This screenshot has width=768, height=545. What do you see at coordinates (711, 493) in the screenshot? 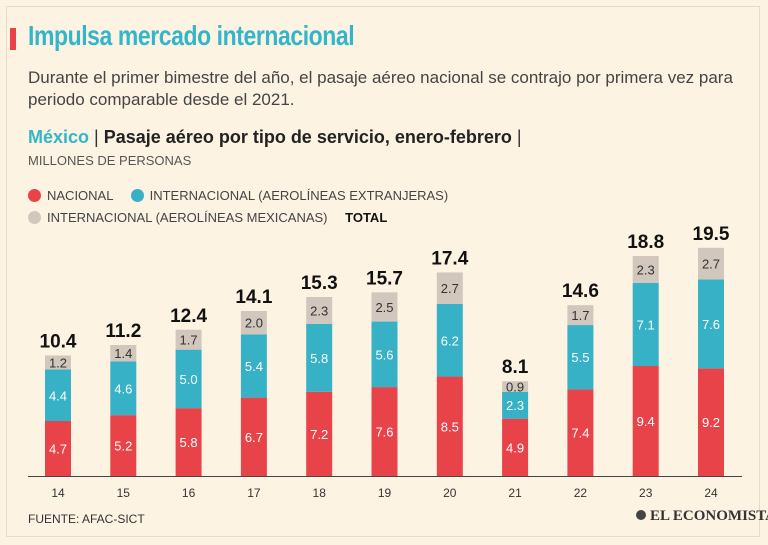
I see `x-tick-label: 24` at bounding box center [711, 493].